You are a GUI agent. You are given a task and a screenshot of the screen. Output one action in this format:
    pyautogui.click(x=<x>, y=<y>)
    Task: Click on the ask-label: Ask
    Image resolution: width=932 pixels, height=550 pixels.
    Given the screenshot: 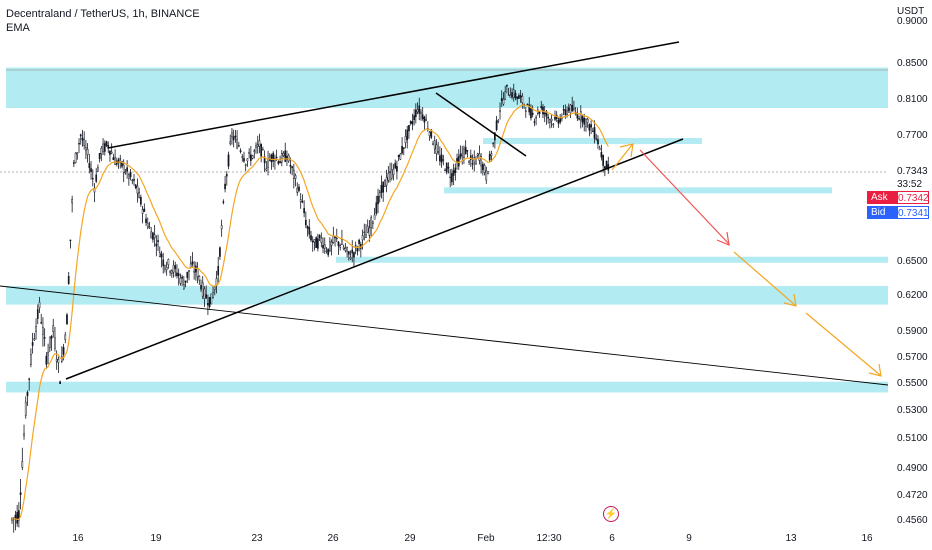 What is the action you would take?
    pyautogui.click(x=879, y=197)
    